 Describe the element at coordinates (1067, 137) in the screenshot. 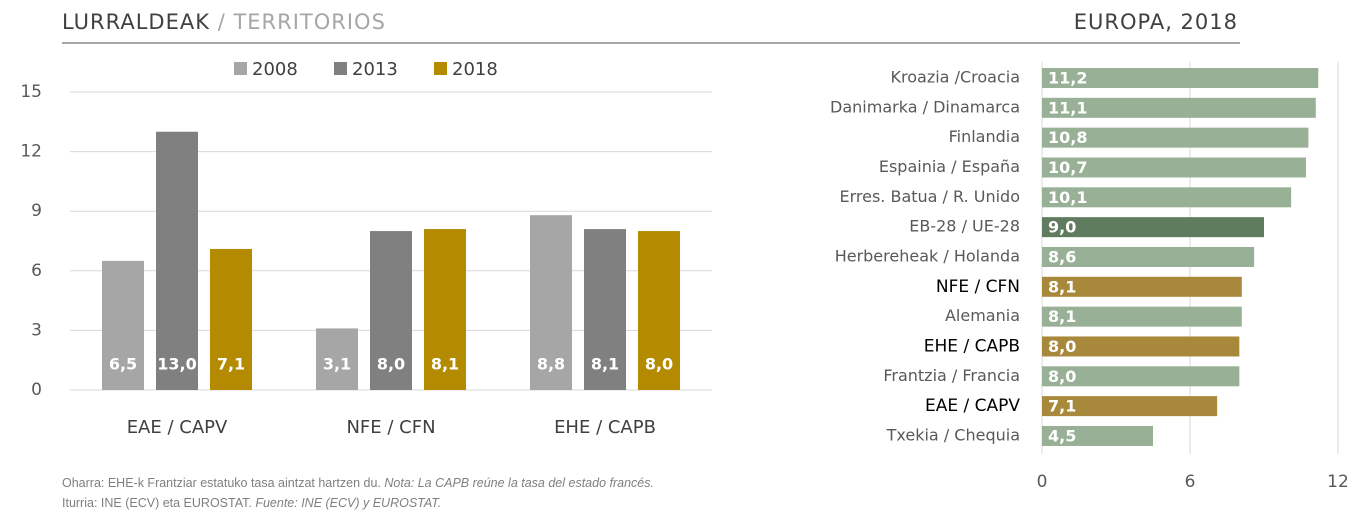

I see `value-label: 10,8` at that location.